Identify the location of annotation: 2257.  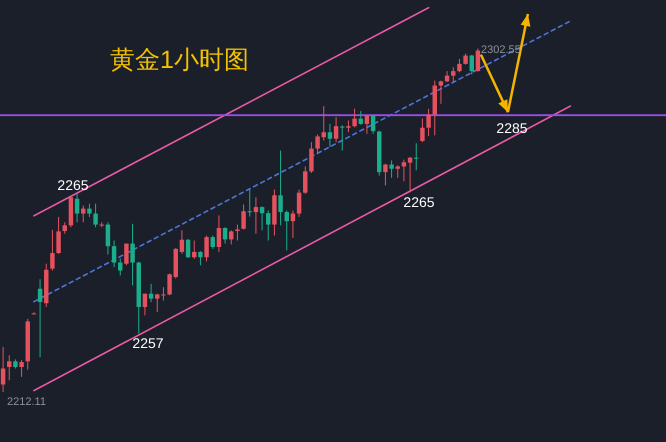
(148, 343).